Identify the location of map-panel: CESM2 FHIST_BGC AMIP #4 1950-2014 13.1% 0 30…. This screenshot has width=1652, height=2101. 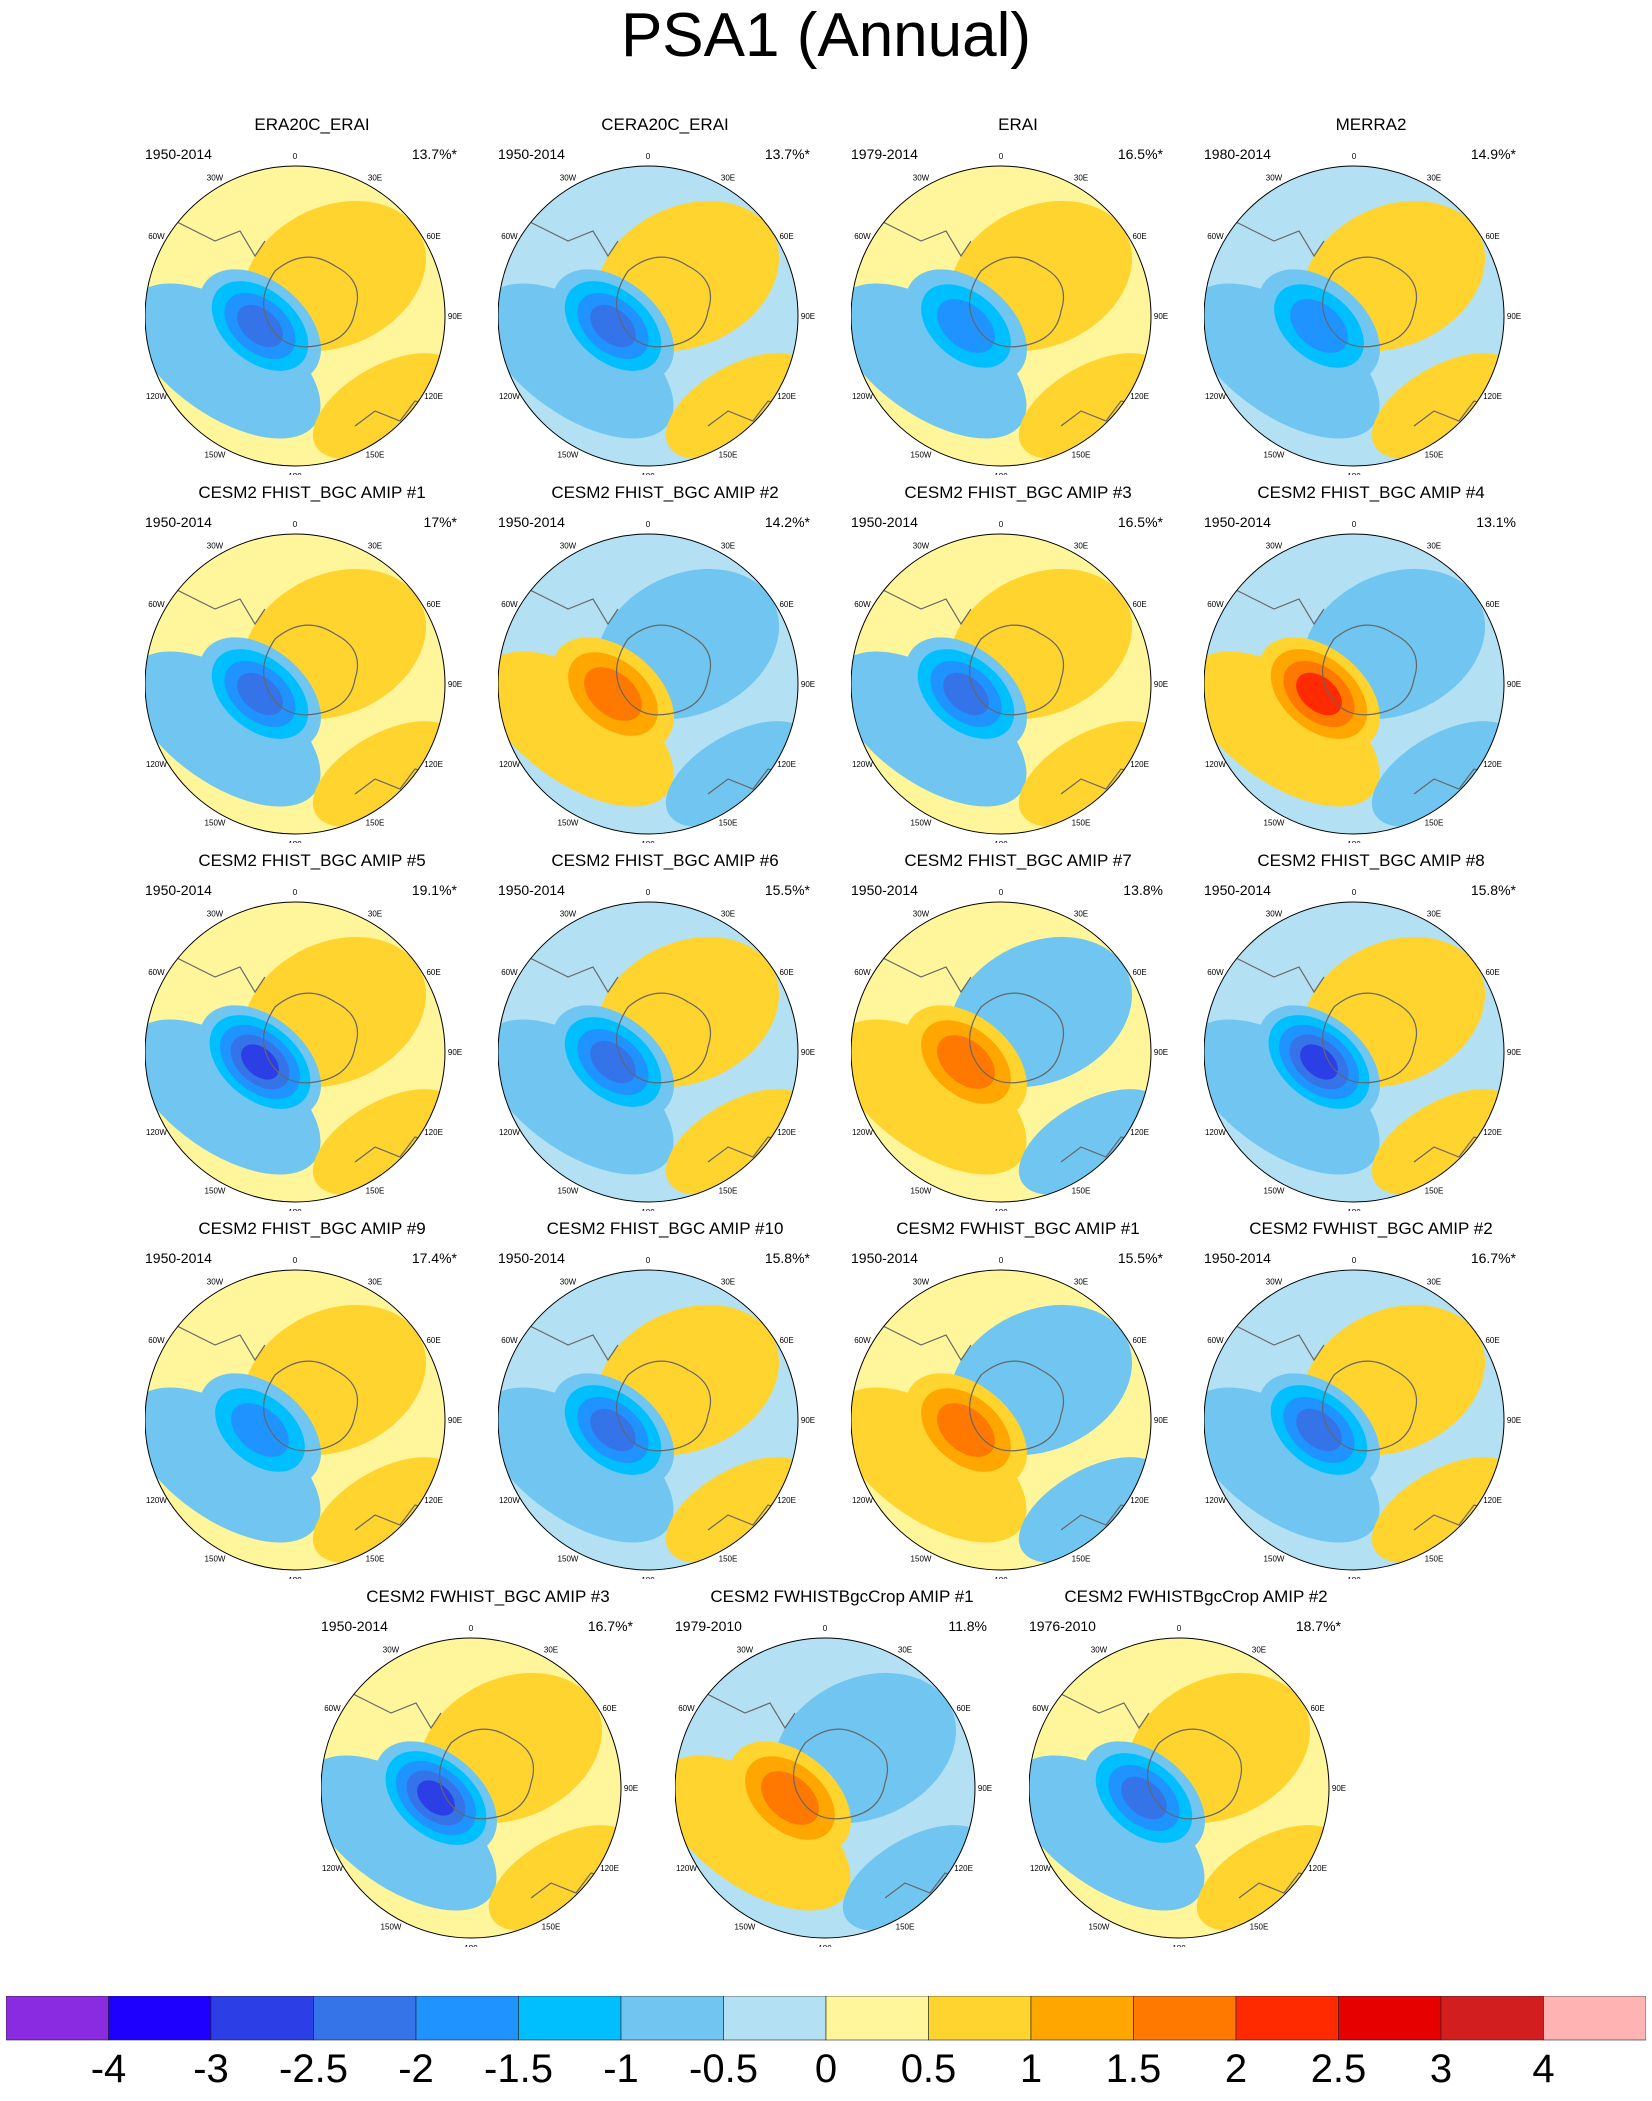
(1371, 663).